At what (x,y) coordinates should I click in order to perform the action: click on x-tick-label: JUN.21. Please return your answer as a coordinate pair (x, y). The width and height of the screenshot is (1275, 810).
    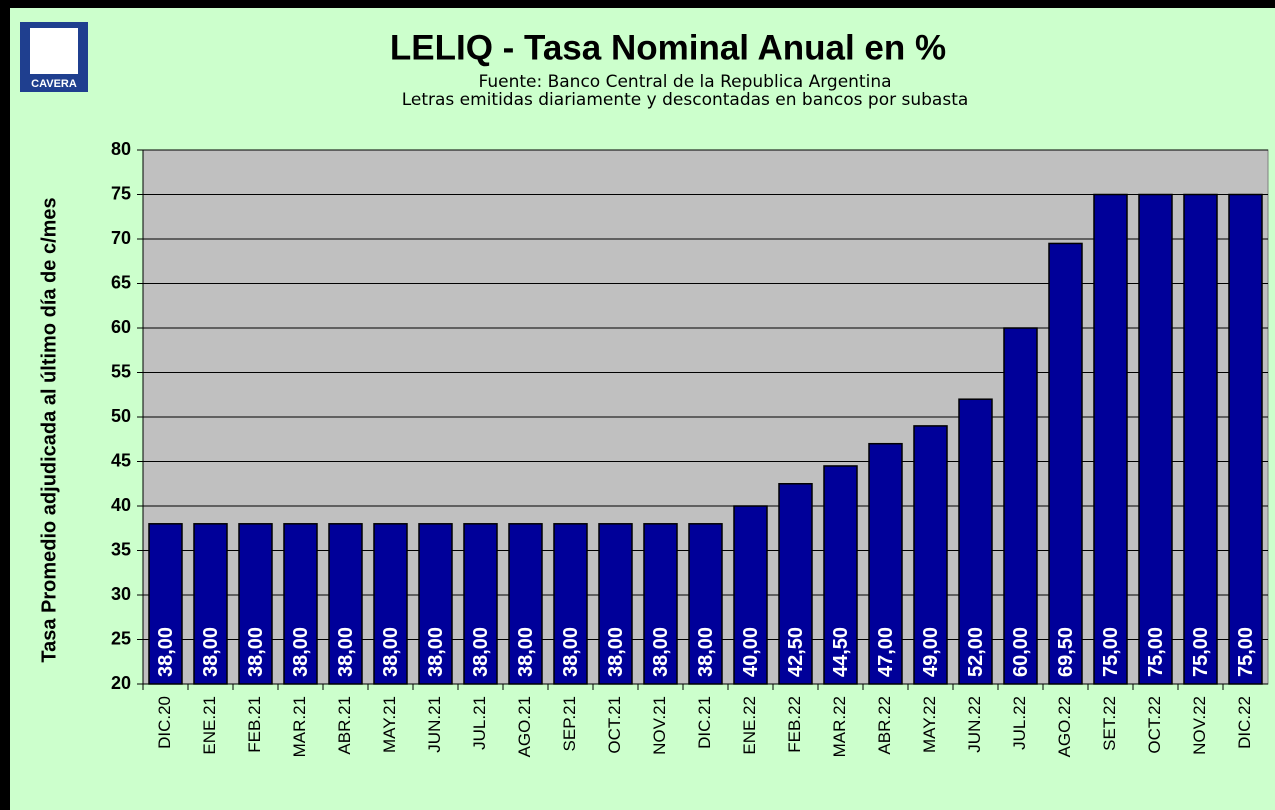
    Looking at the image, I should click on (434, 724).